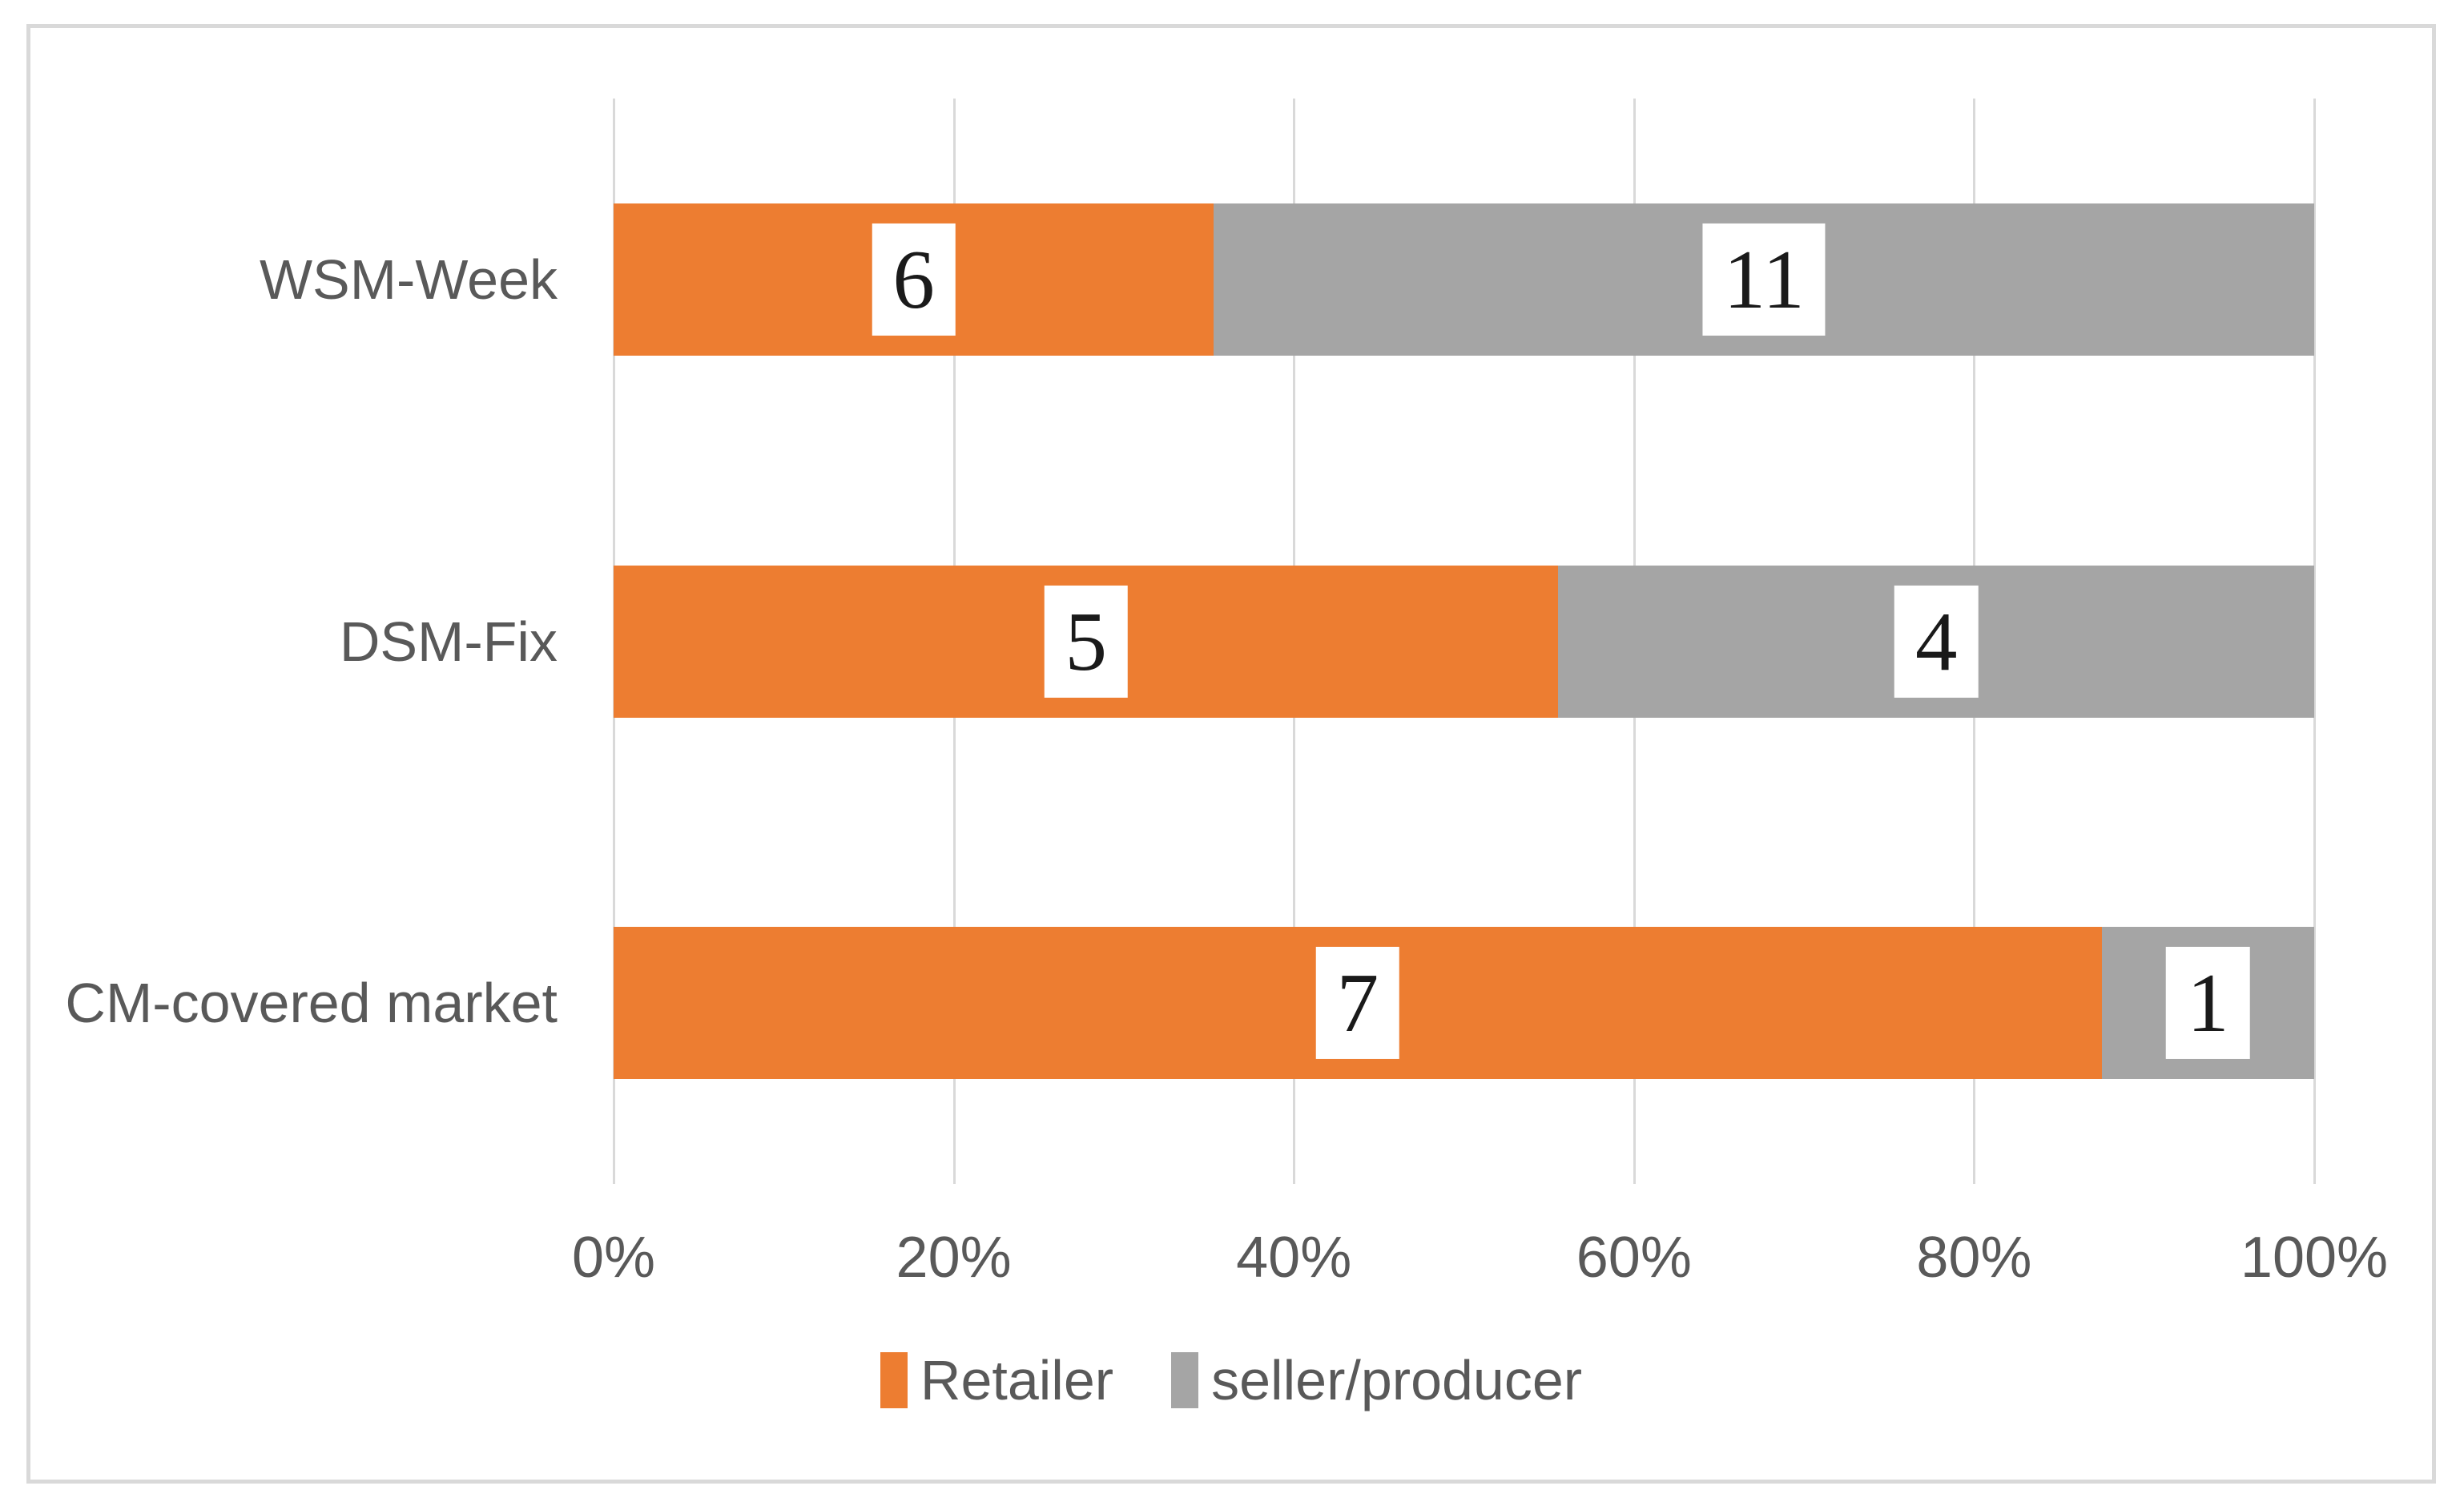 Image resolution: width=2464 pixels, height=1506 pixels. What do you see at coordinates (1974, 1258) in the screenshot?
I see `x-axis-tick-label: 80%` at bounding box center [1974, 1258].